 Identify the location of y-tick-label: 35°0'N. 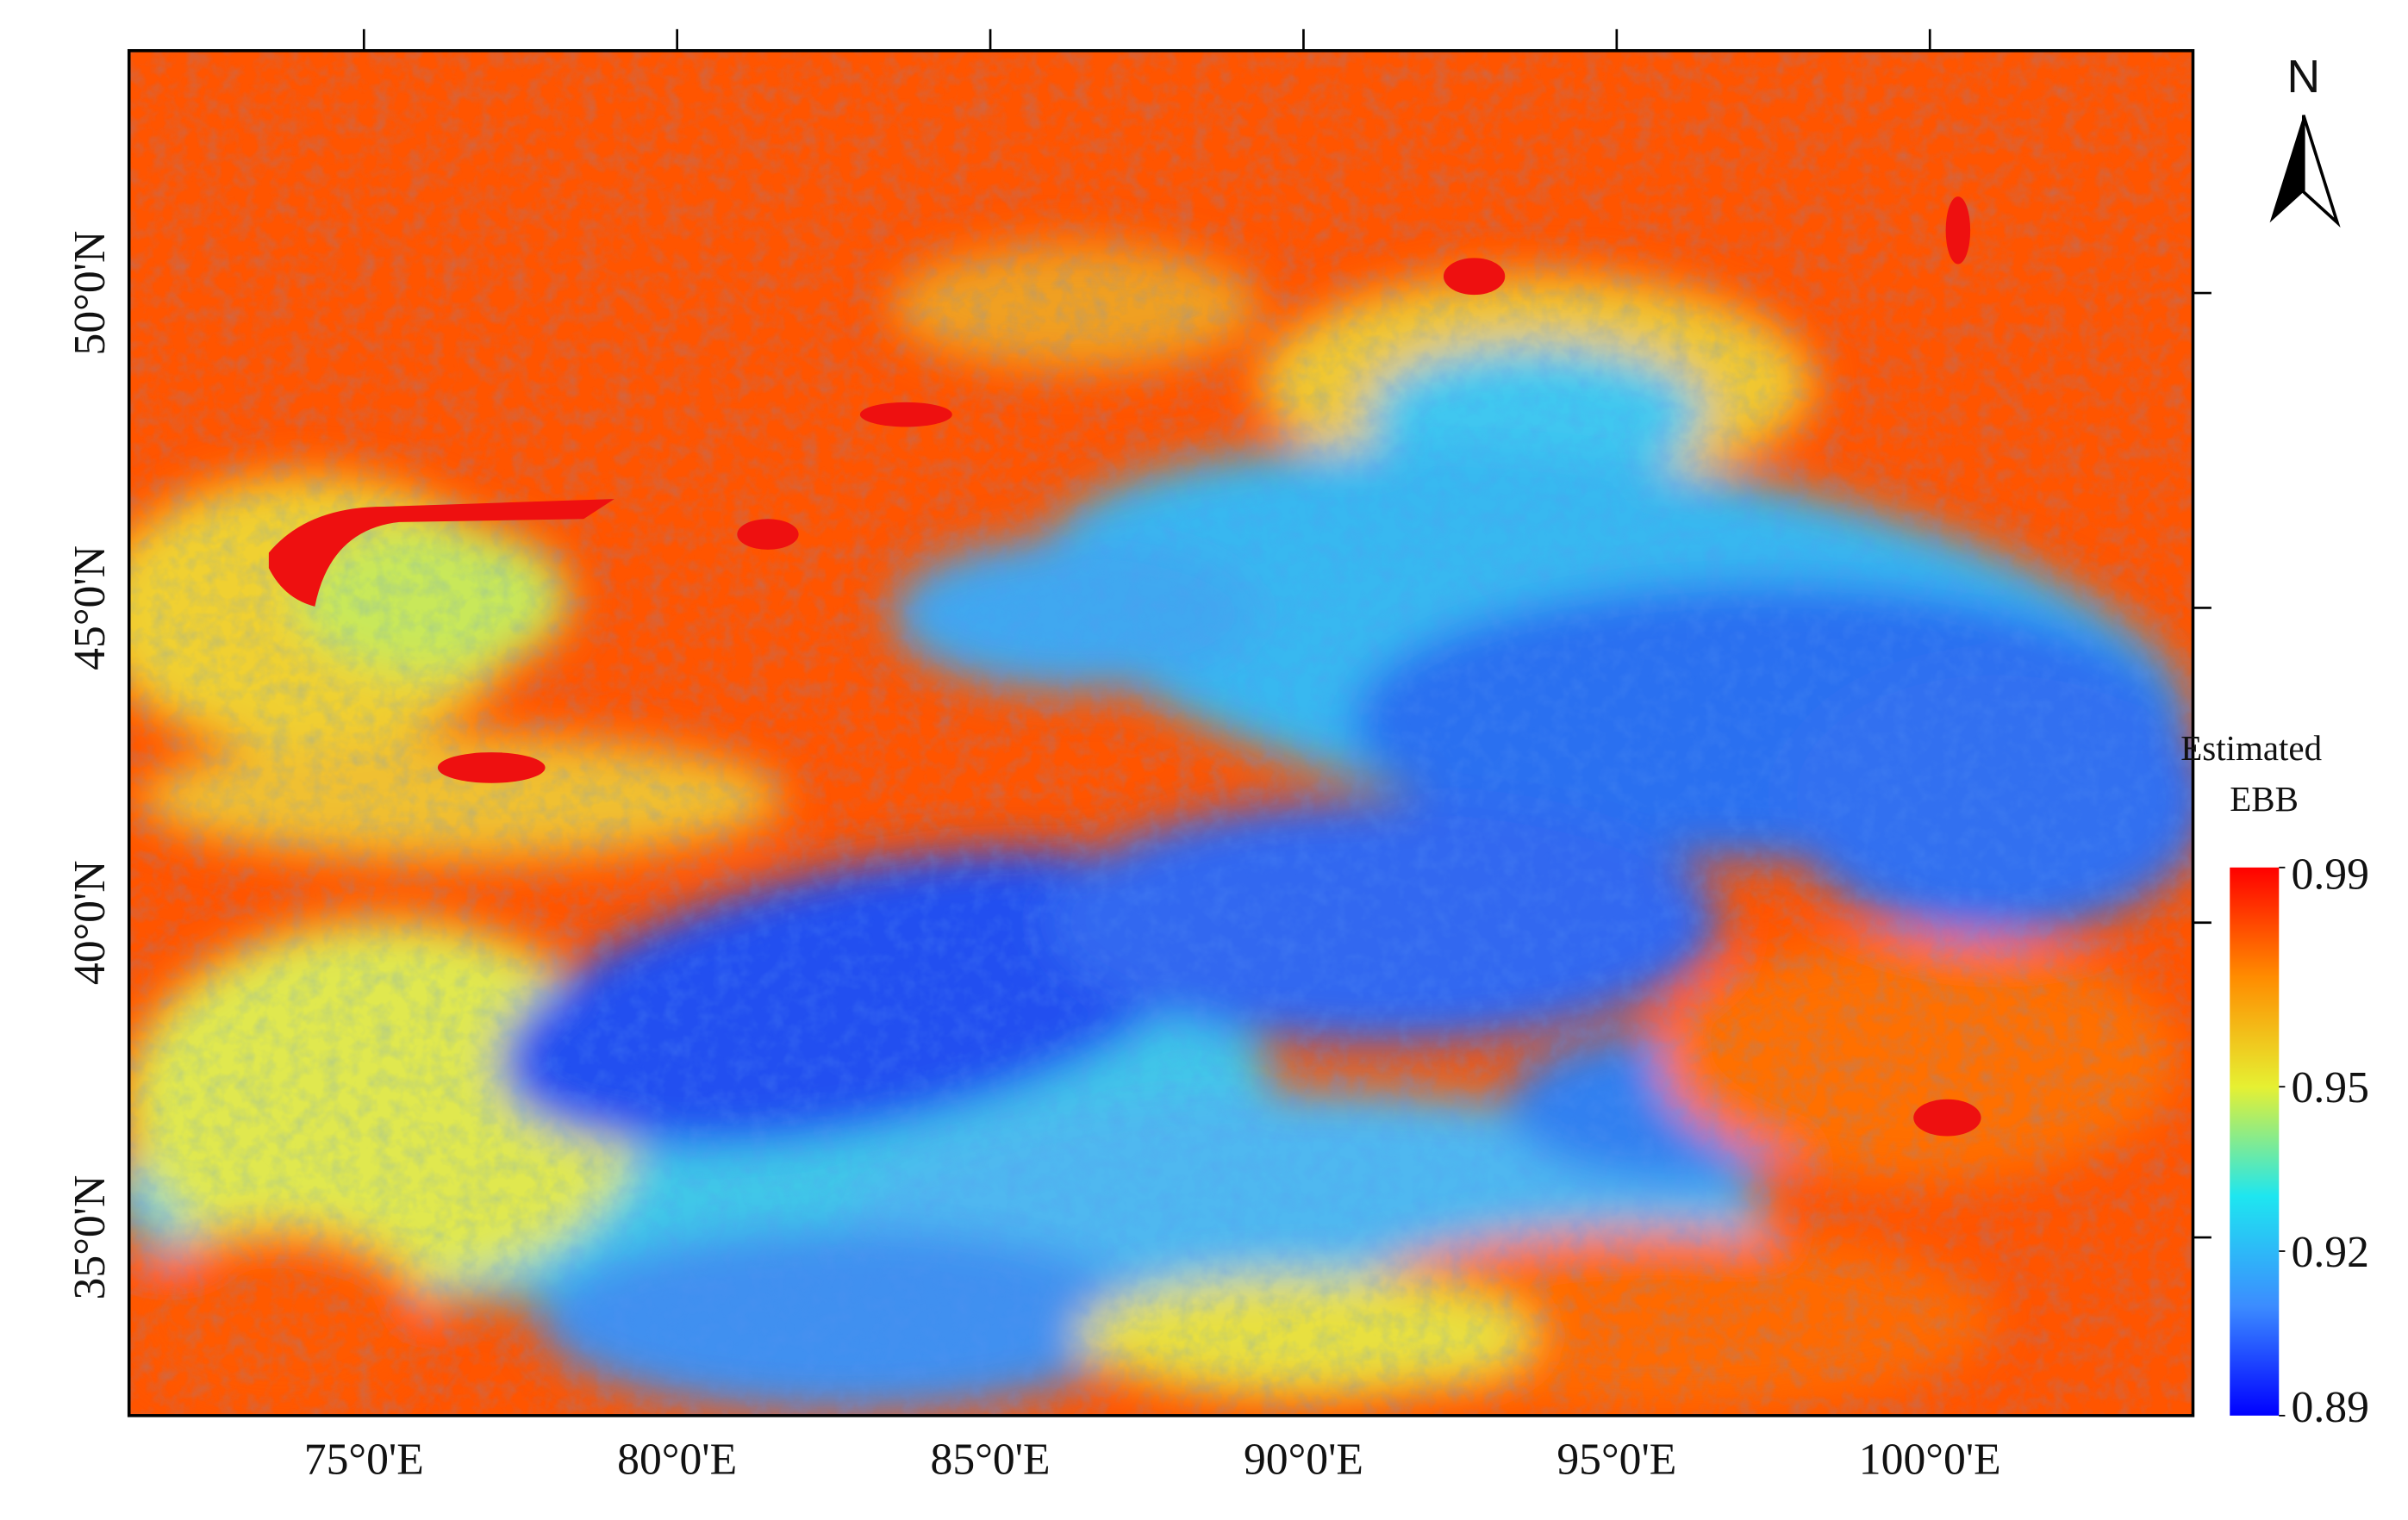
(90, 1237).